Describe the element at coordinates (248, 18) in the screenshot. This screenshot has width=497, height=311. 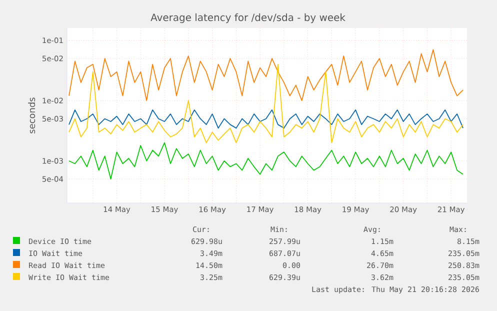
I see `chart-title: Average latency for /dev/sda - by week` at that location.